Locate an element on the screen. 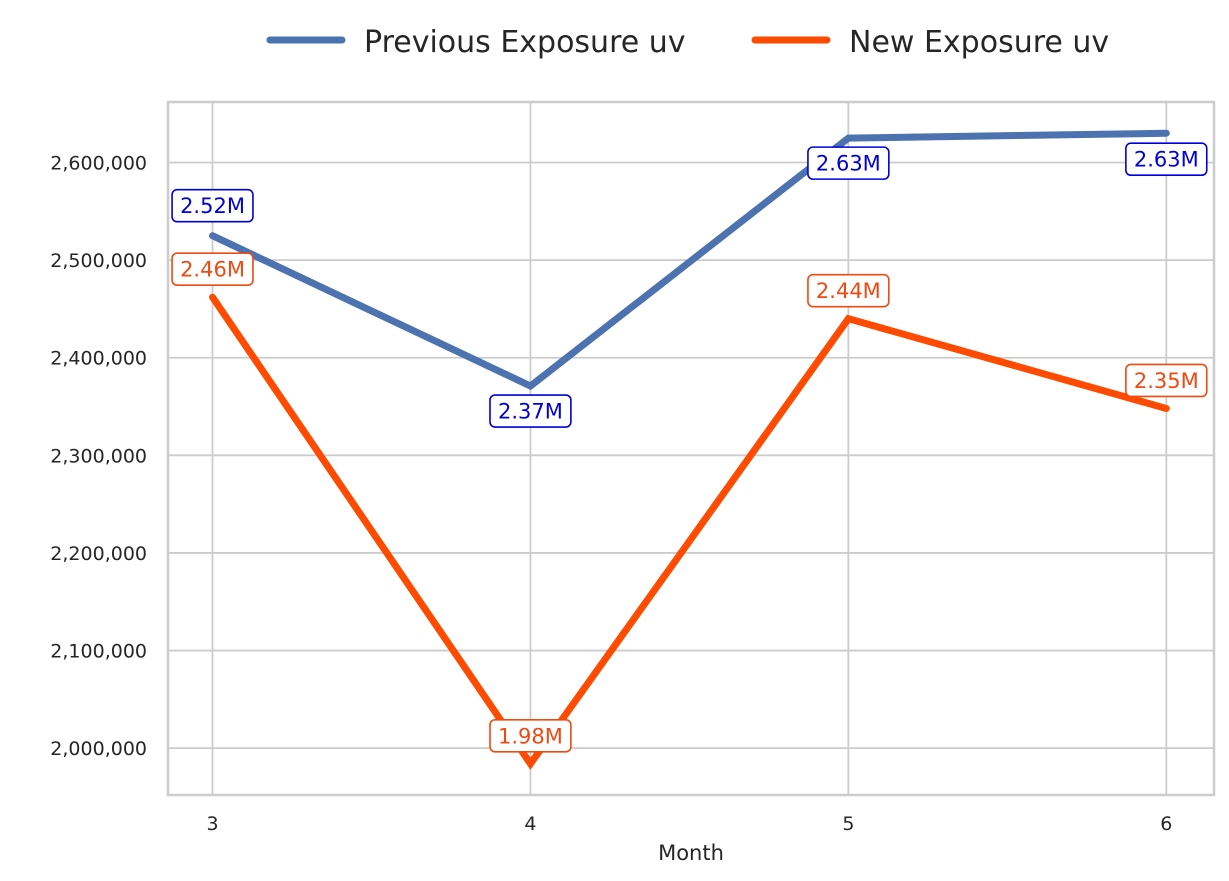 Image resolution: width=1229 pixels, height=881 pixels. y-tick-label: 2,500,000 is located at coordinates (98, 261).